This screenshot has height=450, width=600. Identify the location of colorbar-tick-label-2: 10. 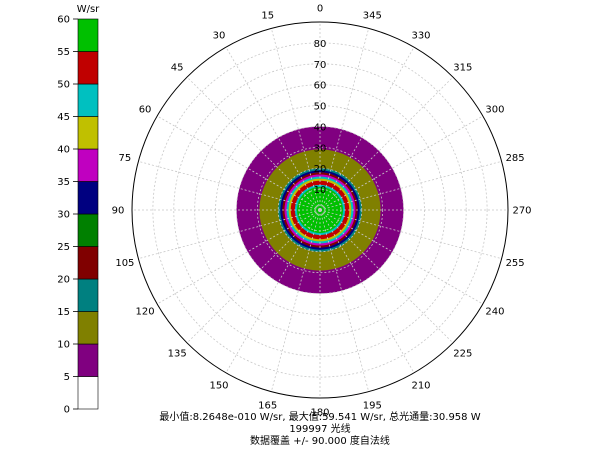
(63, 345).